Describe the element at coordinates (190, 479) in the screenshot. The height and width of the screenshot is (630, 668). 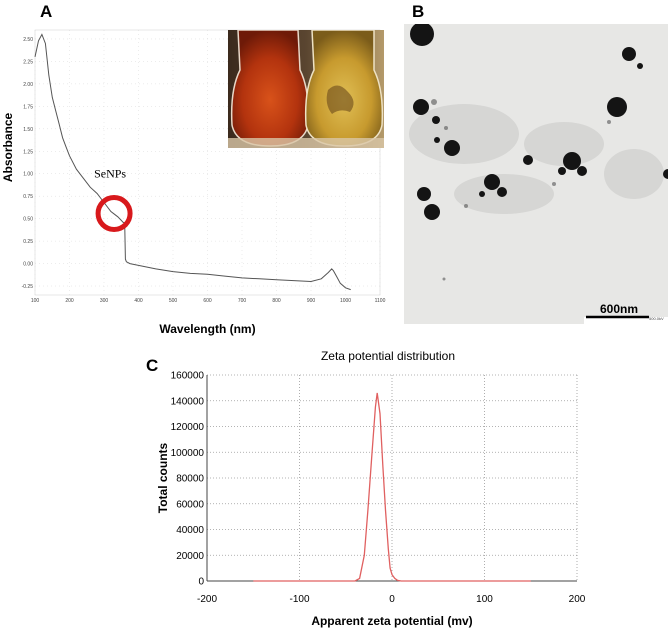
I see `zeta-y-tick-label: 80000` at that location.